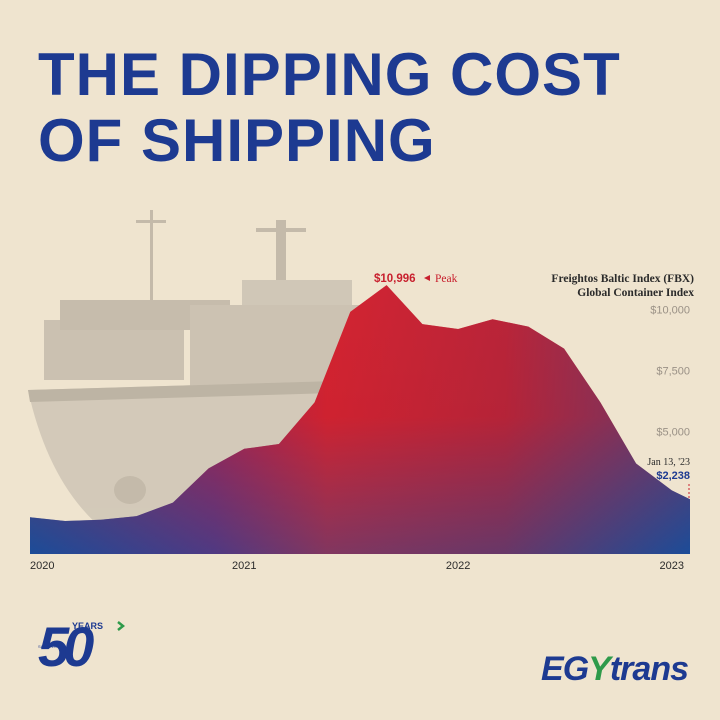 Image resolution: width=720 pixels, height=720 pixels. What do you see at coordinates (599, 669) in the screenshot?
I see `brand-accent: Y` at bounding box center [599, 669].